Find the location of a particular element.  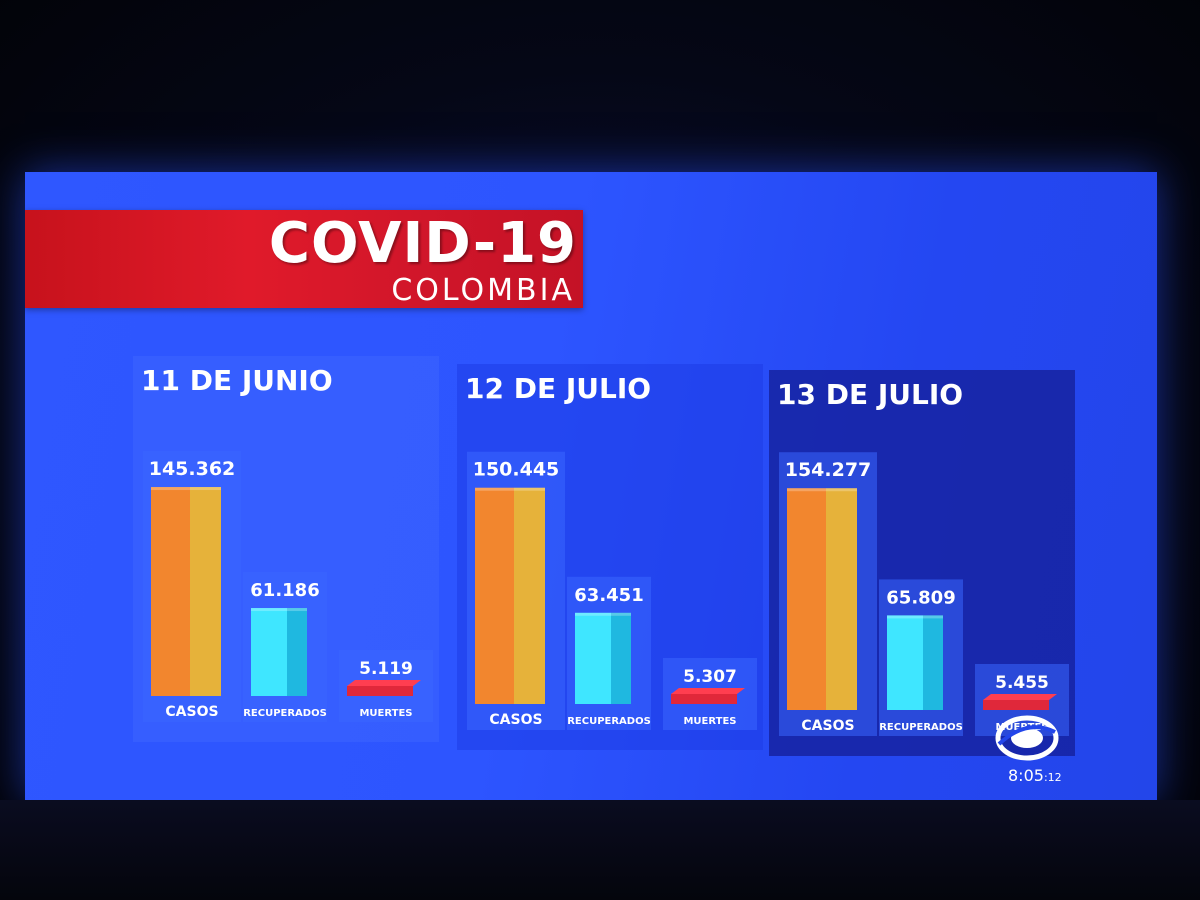

chart-subtitle: COLOMBIA is located at coordinates (483, 290).